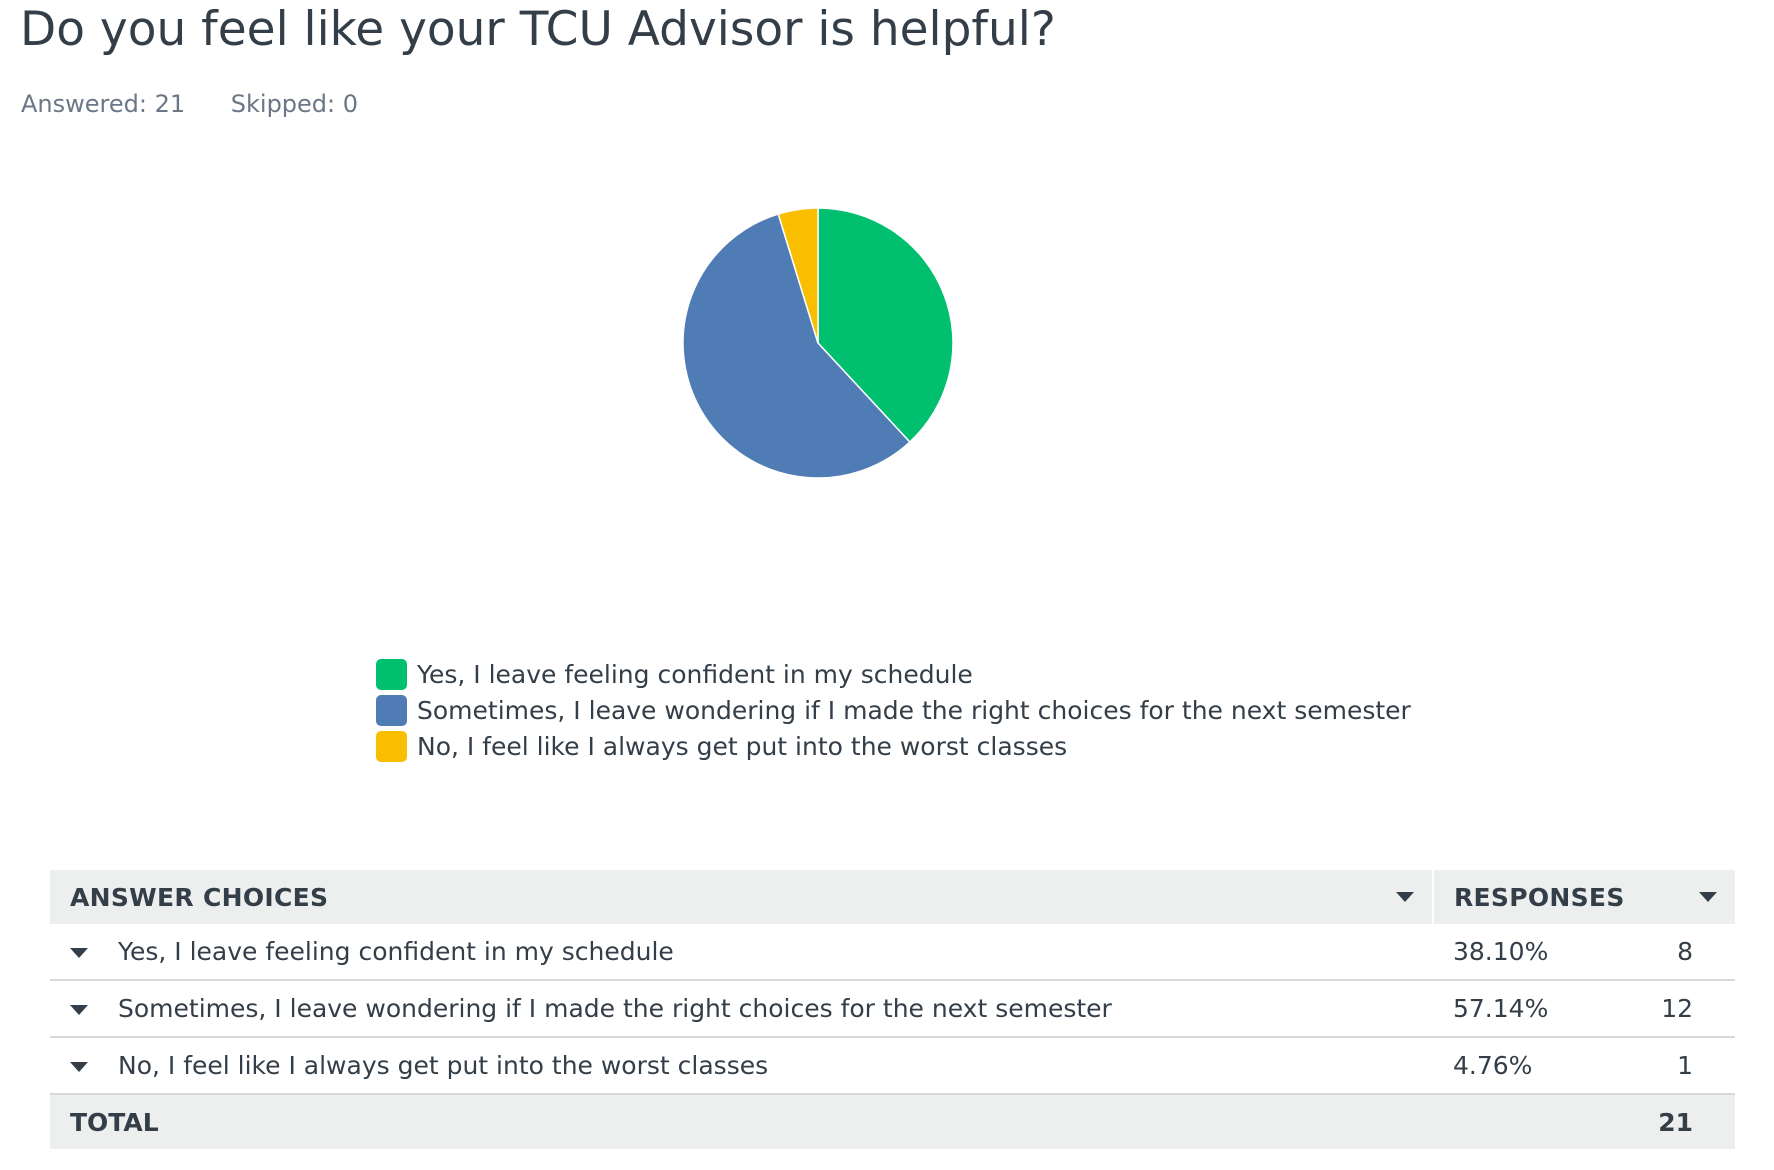  I want to click on total-spacer, so click(1533, 1121).